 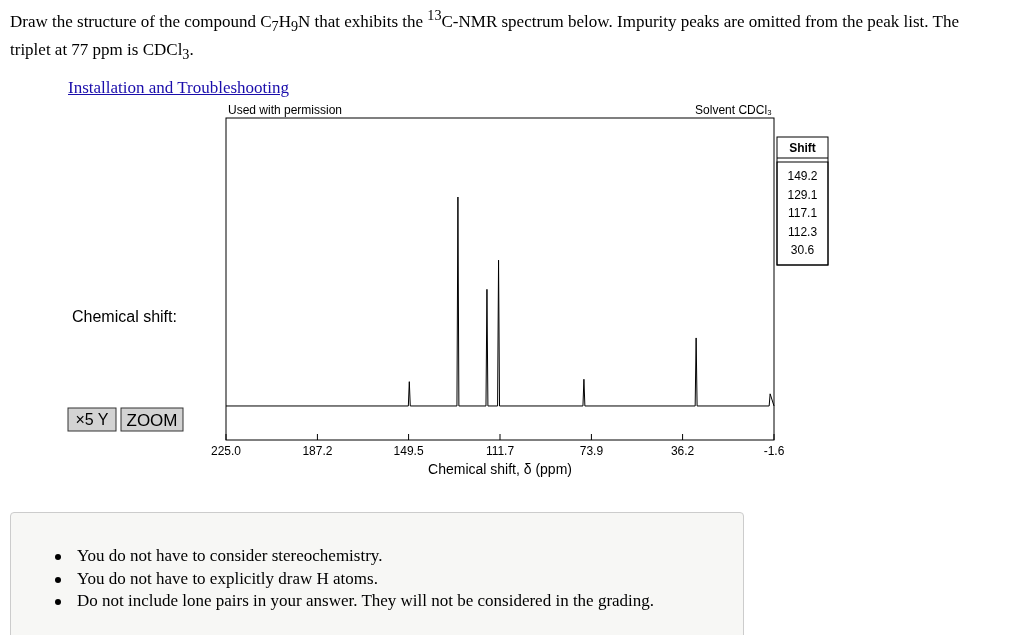 I want to click on text: Used with permission, so click(x=285, y=110).